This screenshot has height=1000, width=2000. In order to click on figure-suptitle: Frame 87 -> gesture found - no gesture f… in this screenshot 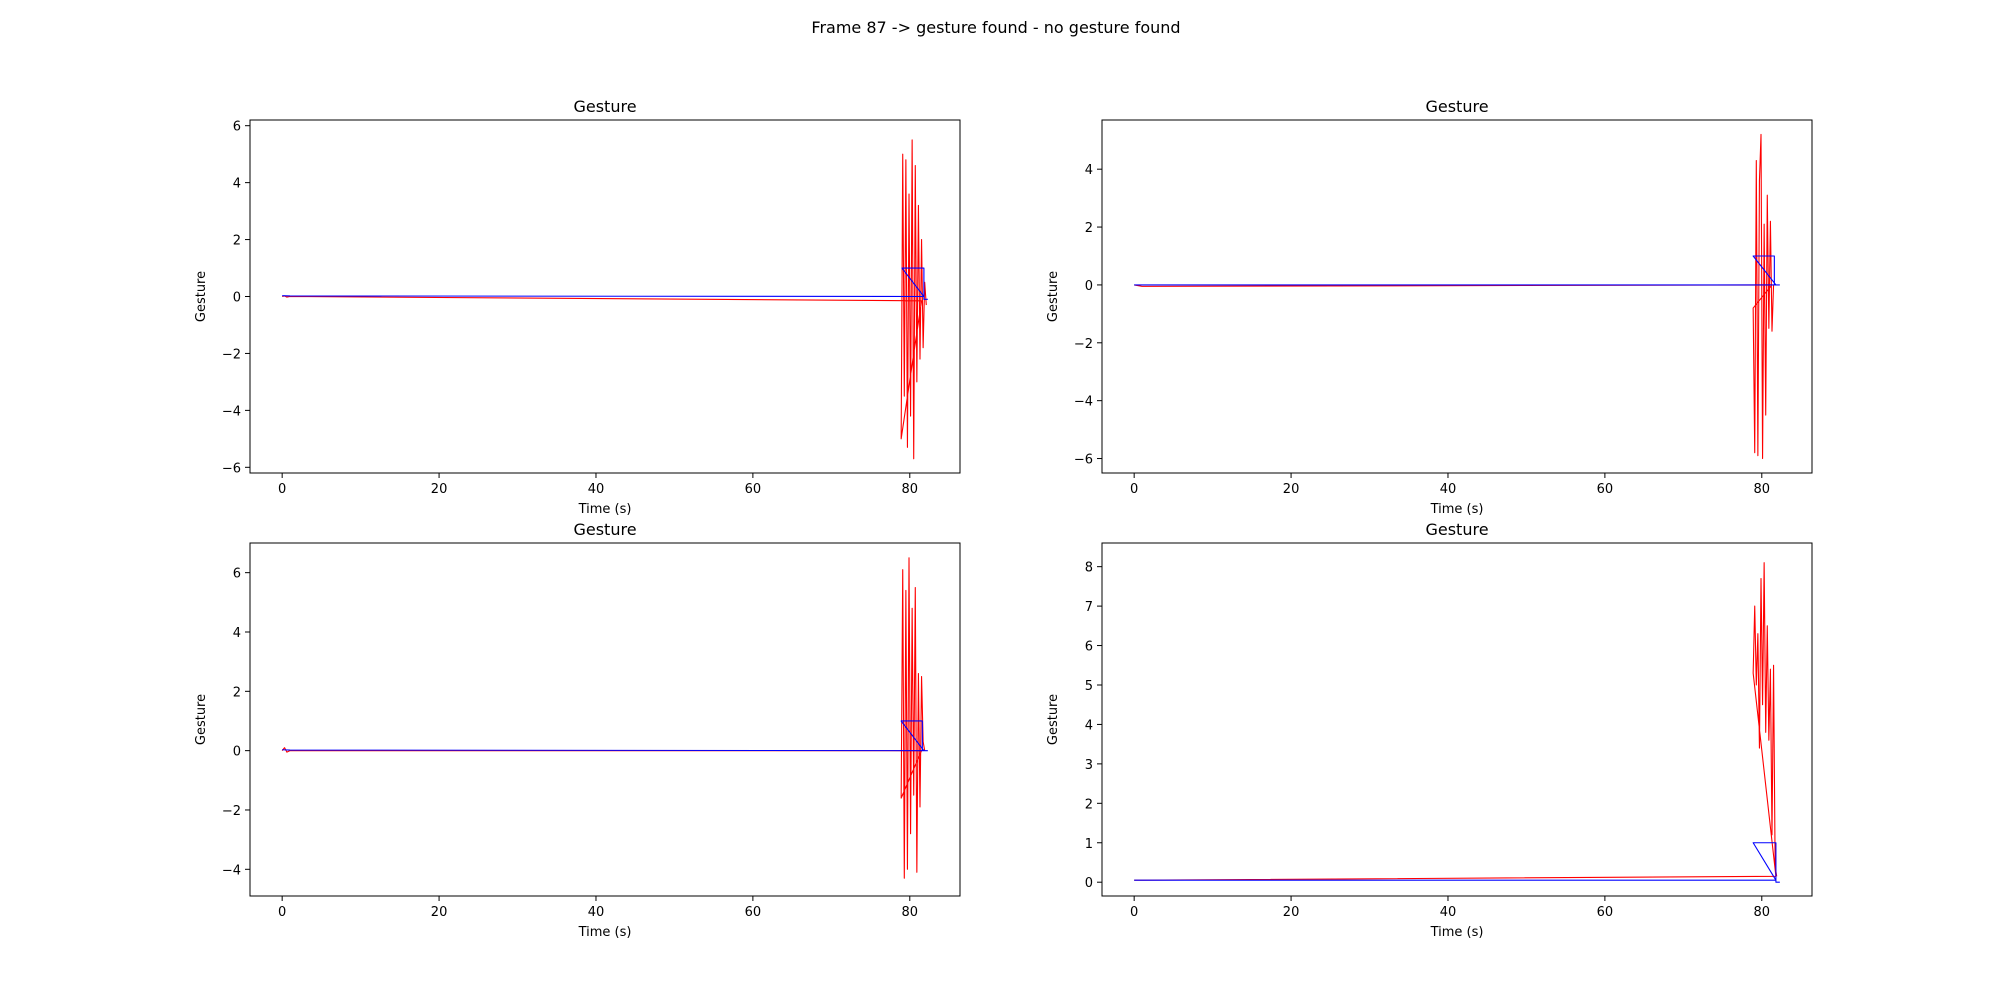, I will do `click(995, 27)`.